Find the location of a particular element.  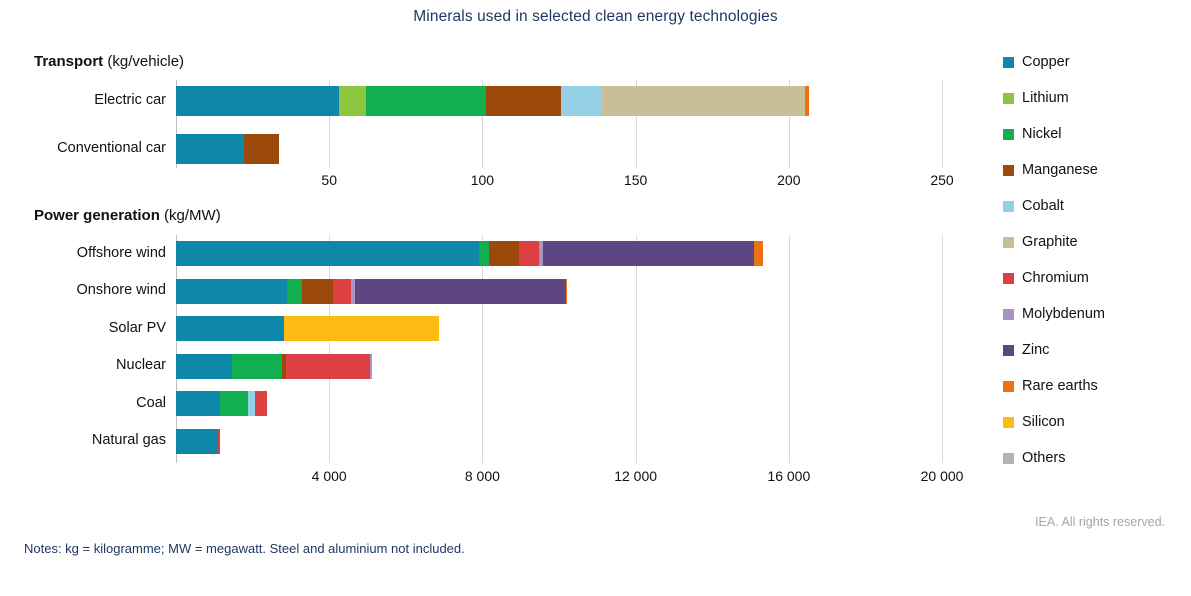

legend-label: Graphite is located at coordinates (1050, 242).